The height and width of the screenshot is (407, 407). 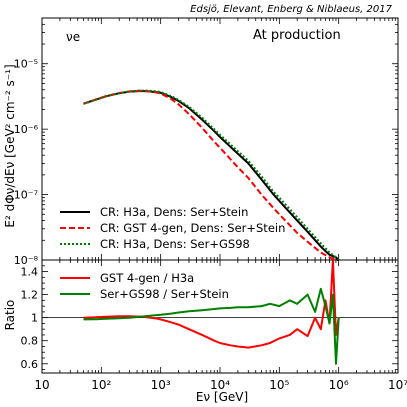 What do you see at coordinates (147, 278) in the screenshot?
I see `ratio-legend-label: GST 4-gen / H3a` at bounding box center [147, 278].